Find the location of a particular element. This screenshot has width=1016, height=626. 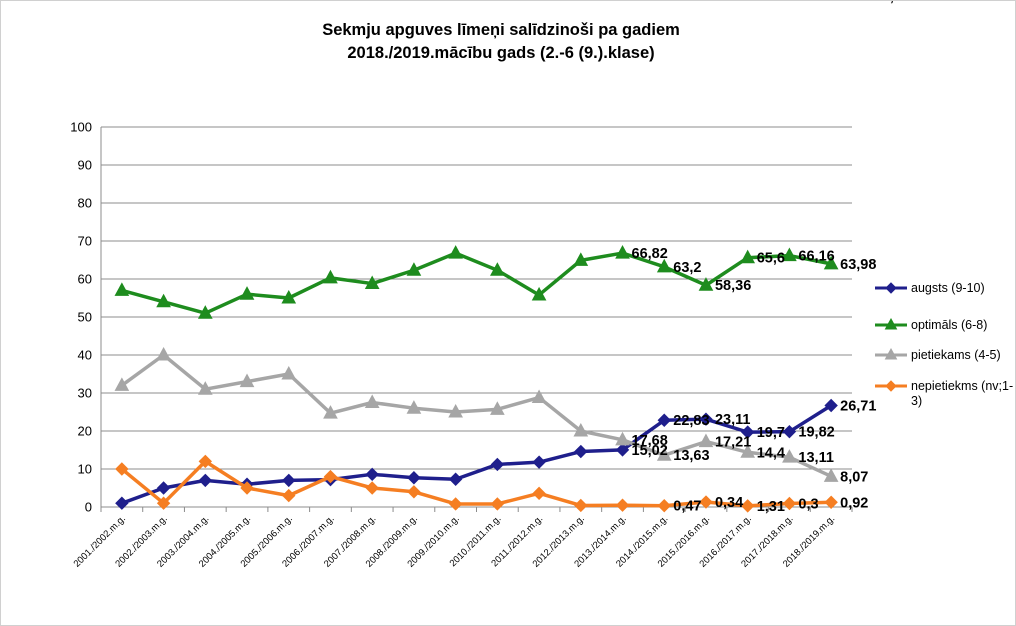

data-label-pietiekams: 8,07 is located at coordinates (854, 477).